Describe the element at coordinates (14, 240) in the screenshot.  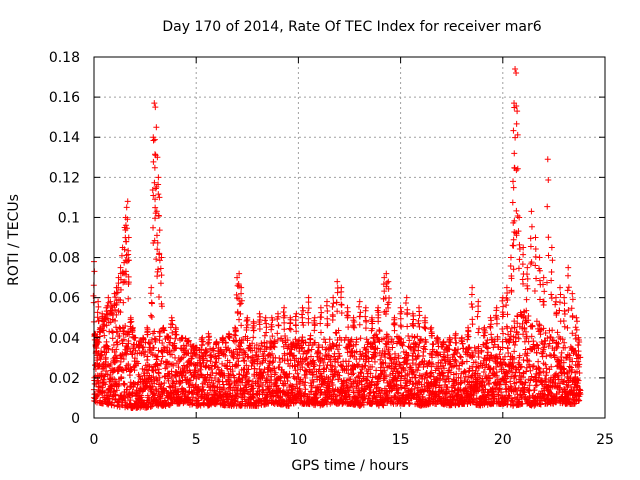
I see `y-axis-label: ROTI / TECUs` at that location.